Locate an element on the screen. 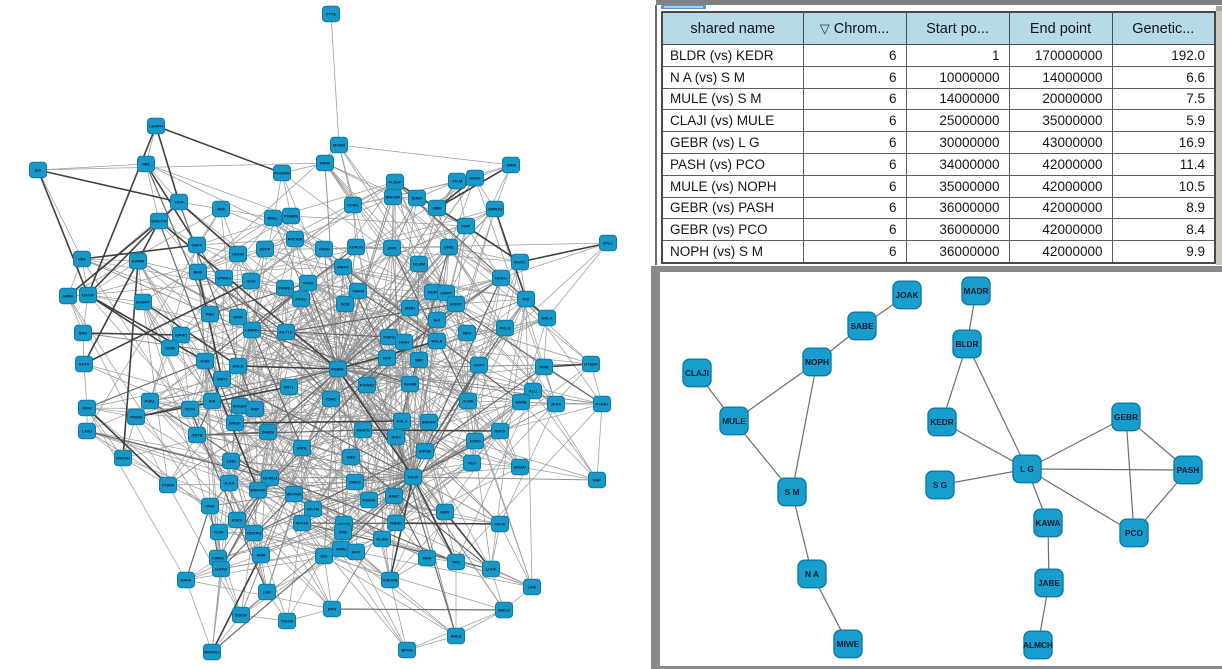 This screenshot has height=669, width=1222. svg-text: DRWI is located at coordinates (325, 163).